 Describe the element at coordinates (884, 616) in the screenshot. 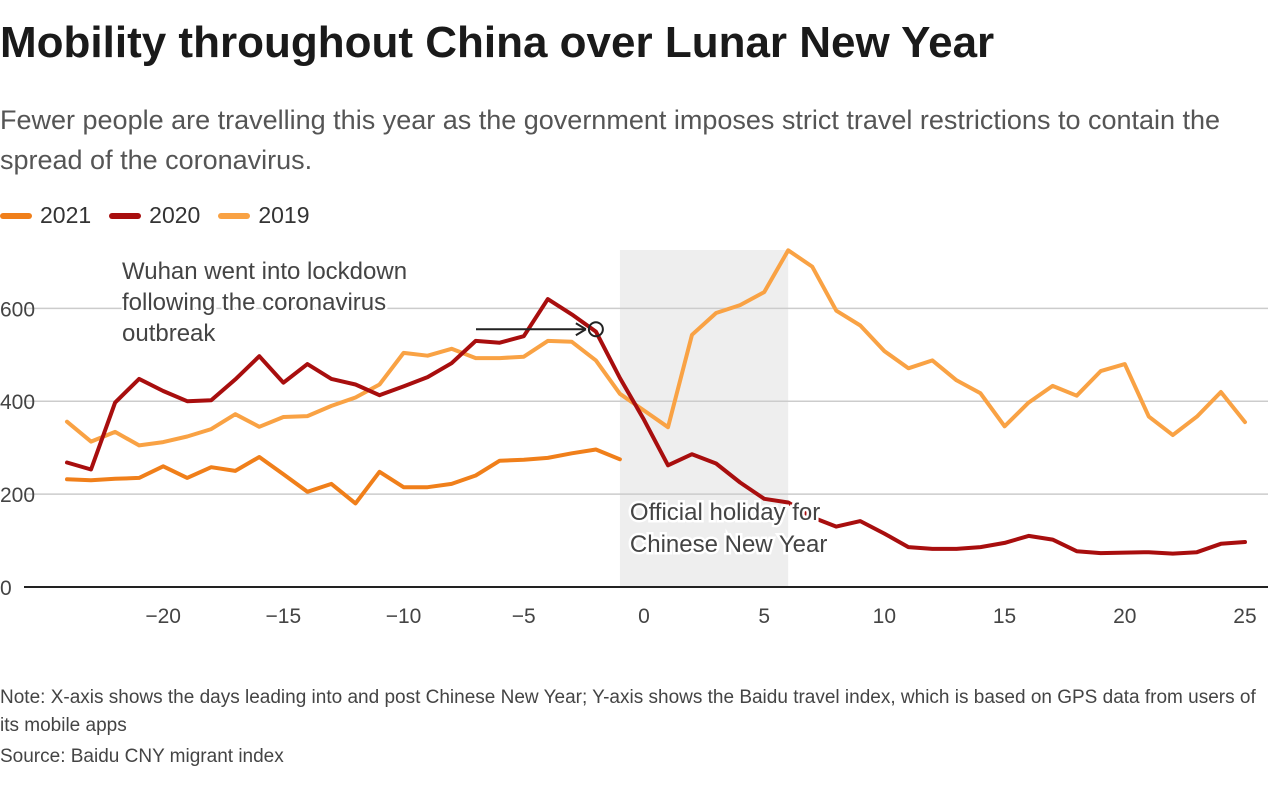

I see `x-tick-label-10: 10` at that location.